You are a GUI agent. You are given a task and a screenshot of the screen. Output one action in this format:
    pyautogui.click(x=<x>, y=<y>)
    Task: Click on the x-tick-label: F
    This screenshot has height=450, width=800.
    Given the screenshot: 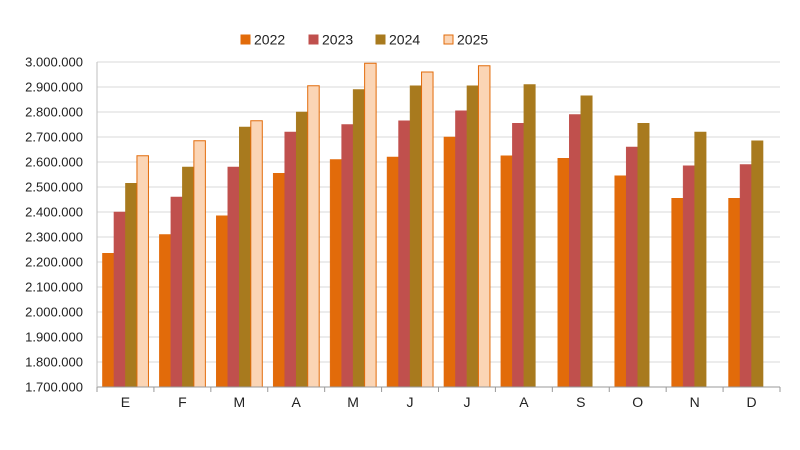 What is the action you would take?
    pyautogui.click(x=182, y=402)
    